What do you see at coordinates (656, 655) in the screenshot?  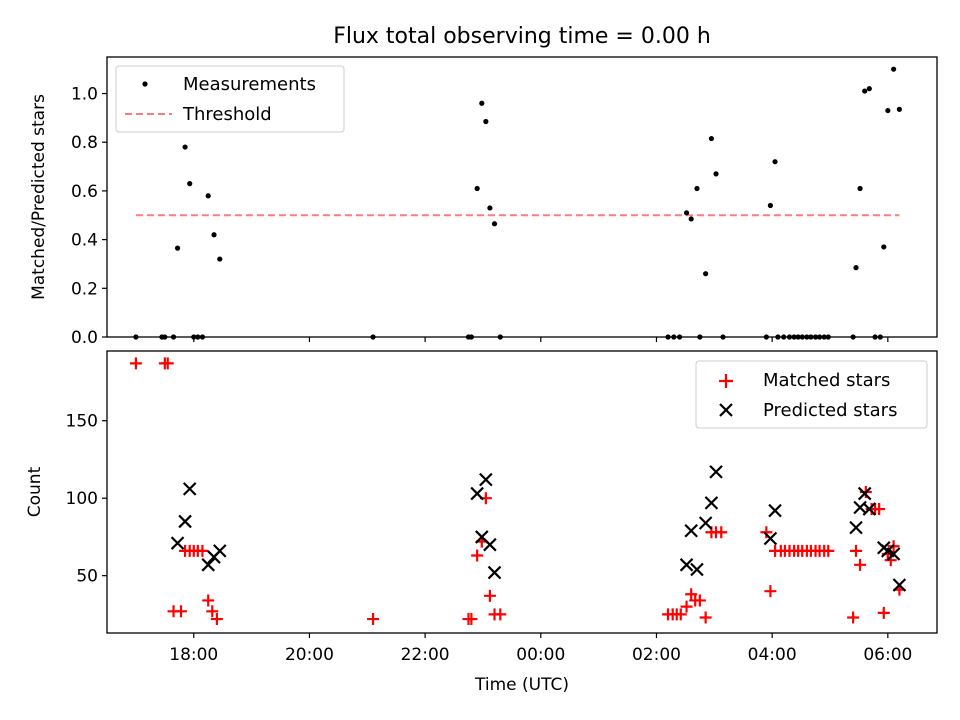 I see `bottom-x-tick-label: 02:00` at bounding box center [656, 655].